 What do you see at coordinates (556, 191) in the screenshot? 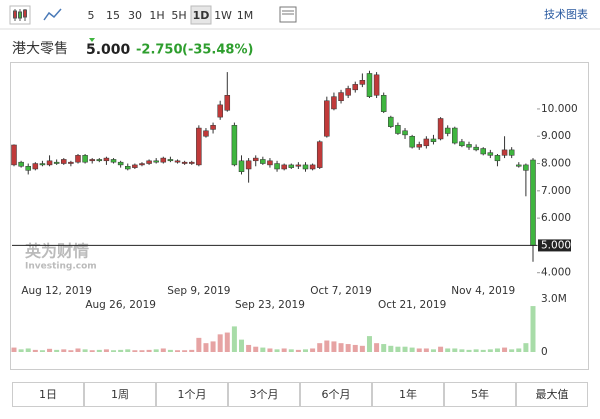
I see `y-tick-label: 7.000` at bounding box center [556, 191].